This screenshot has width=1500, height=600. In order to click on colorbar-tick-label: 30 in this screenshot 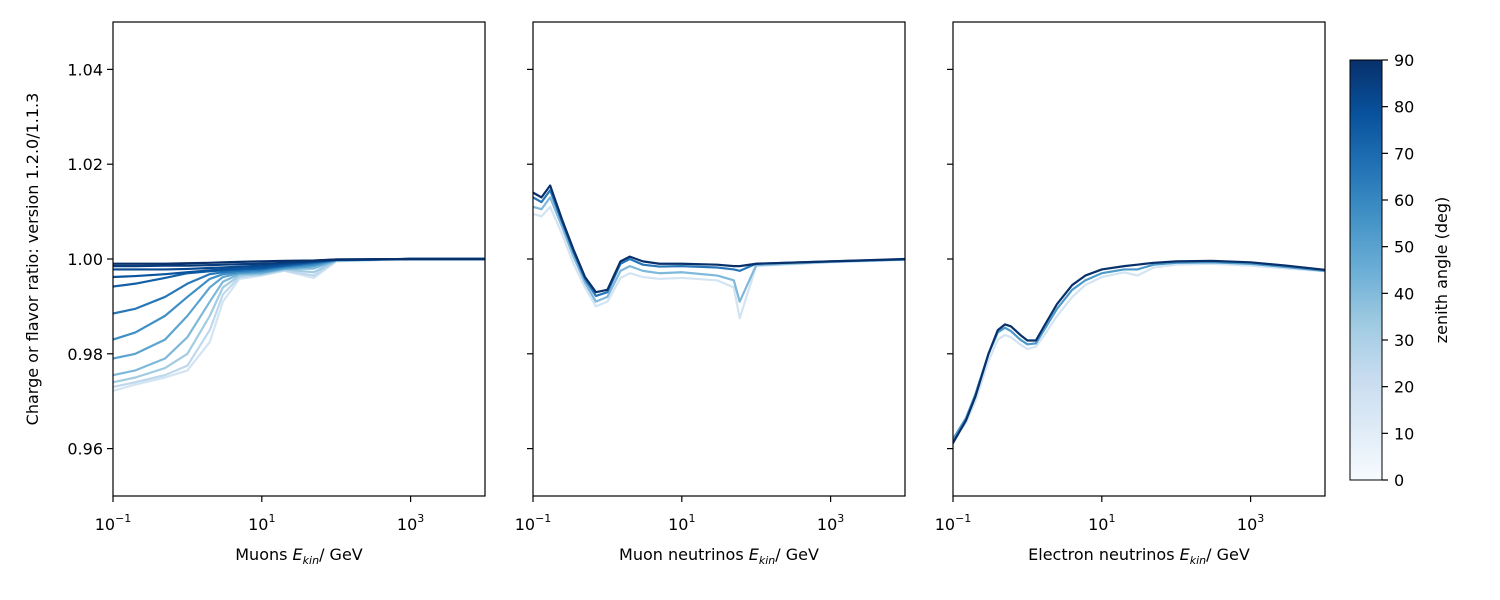, I will do `click(1404, 340)`.